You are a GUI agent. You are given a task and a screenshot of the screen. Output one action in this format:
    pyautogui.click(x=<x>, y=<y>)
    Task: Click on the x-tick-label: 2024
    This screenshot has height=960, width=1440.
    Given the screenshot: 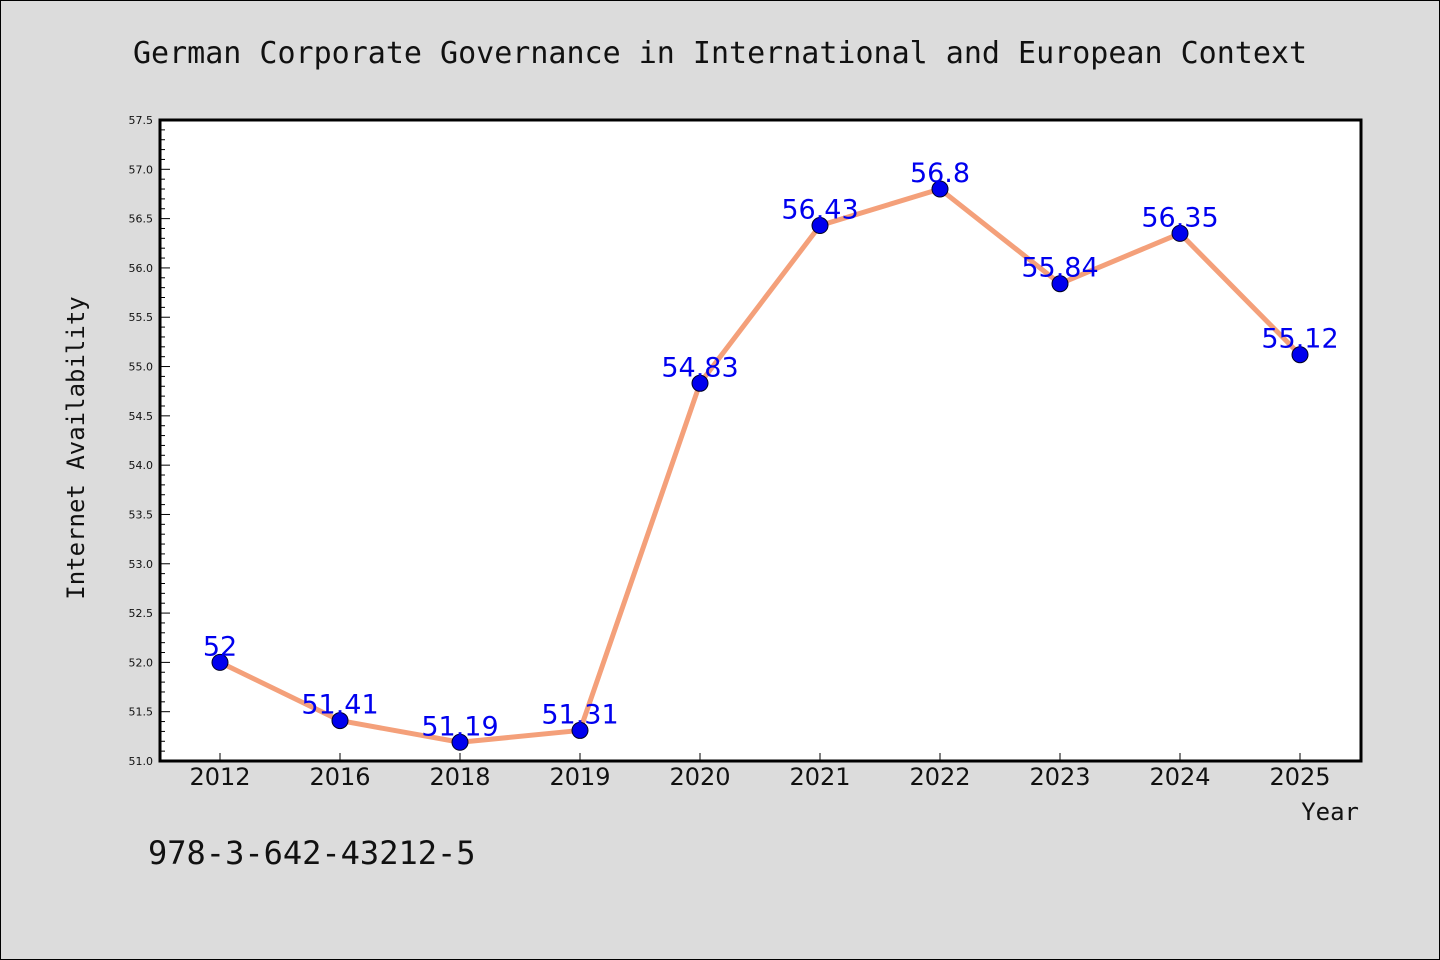 What is the action you would take?
    pyautogui.click(x=1179, y=777)
    